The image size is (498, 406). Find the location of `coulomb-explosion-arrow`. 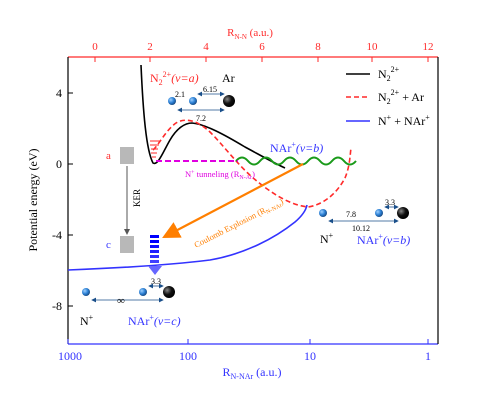

coulomb-explosion-arrow is located at coordinates (233, 201).